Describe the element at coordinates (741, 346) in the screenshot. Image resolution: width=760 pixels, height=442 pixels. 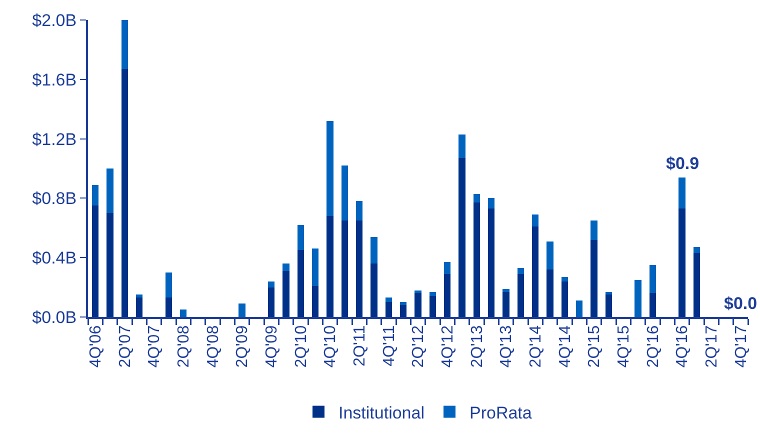
I see `x-tick-label: 4Q'17` at that location.